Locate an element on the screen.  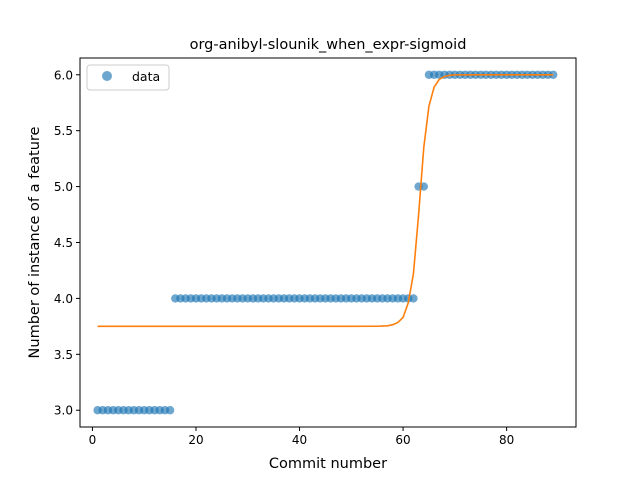
x-tick-label: 20 is located at coordinates (195, 440).